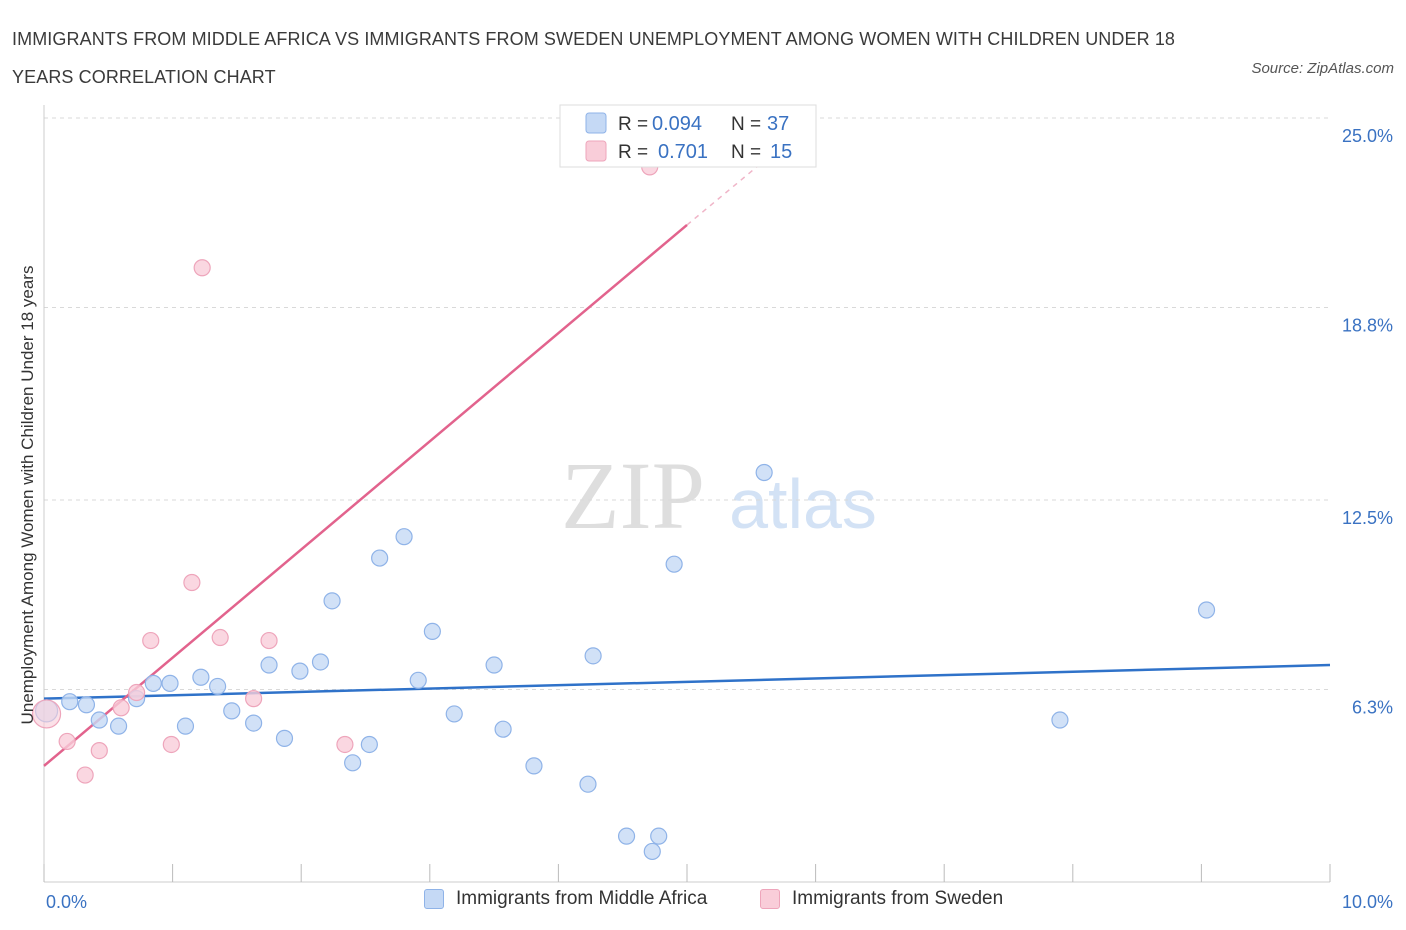 The image size is (1406, 930). I want to click on legend-swatch-middle-africa, so click(434, 899).